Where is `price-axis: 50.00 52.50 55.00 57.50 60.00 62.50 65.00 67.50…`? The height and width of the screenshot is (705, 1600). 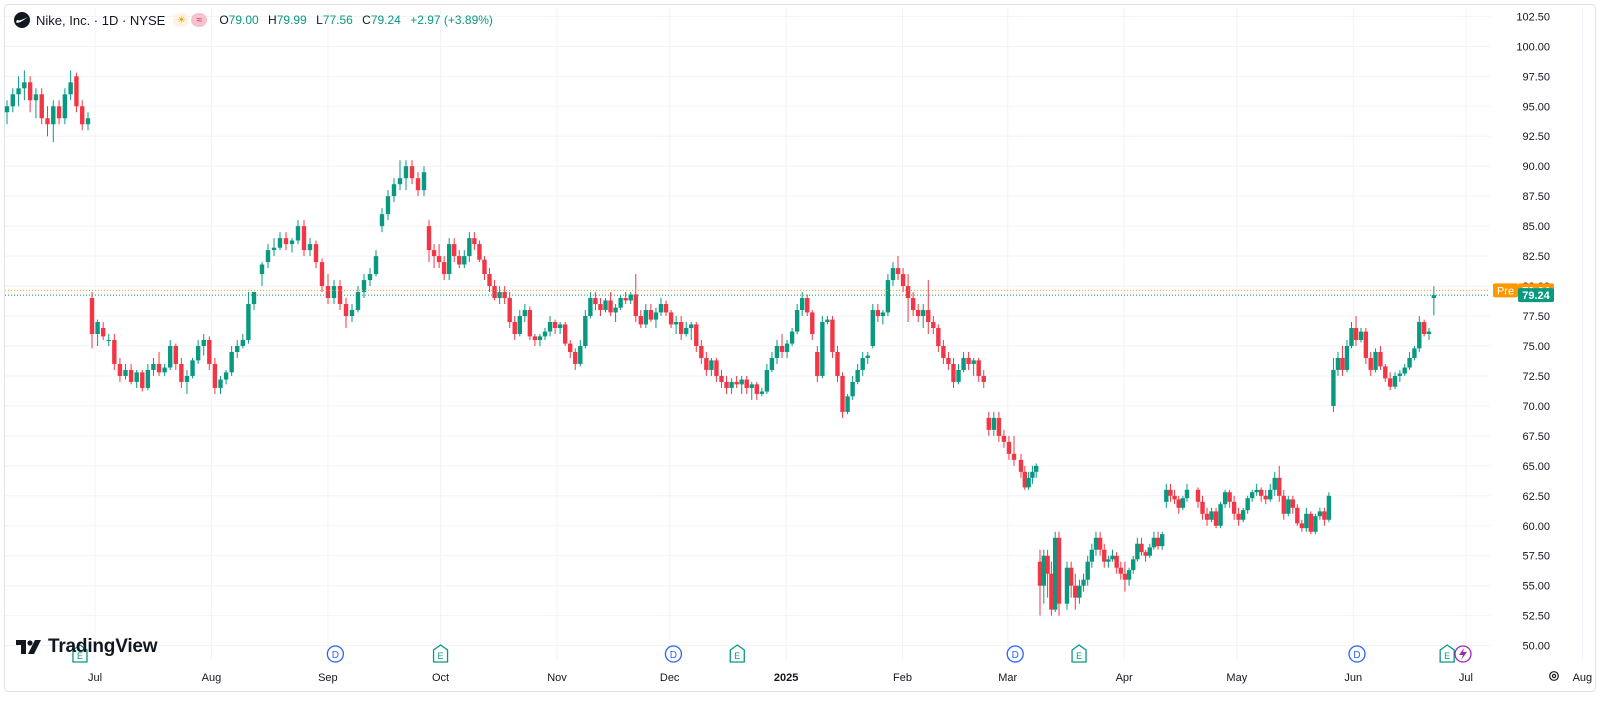
price-axis: 50.00 52.50 55.00 57.50 60.00 62.50 65.00 67.50… is located at coordinates (1533, 331).